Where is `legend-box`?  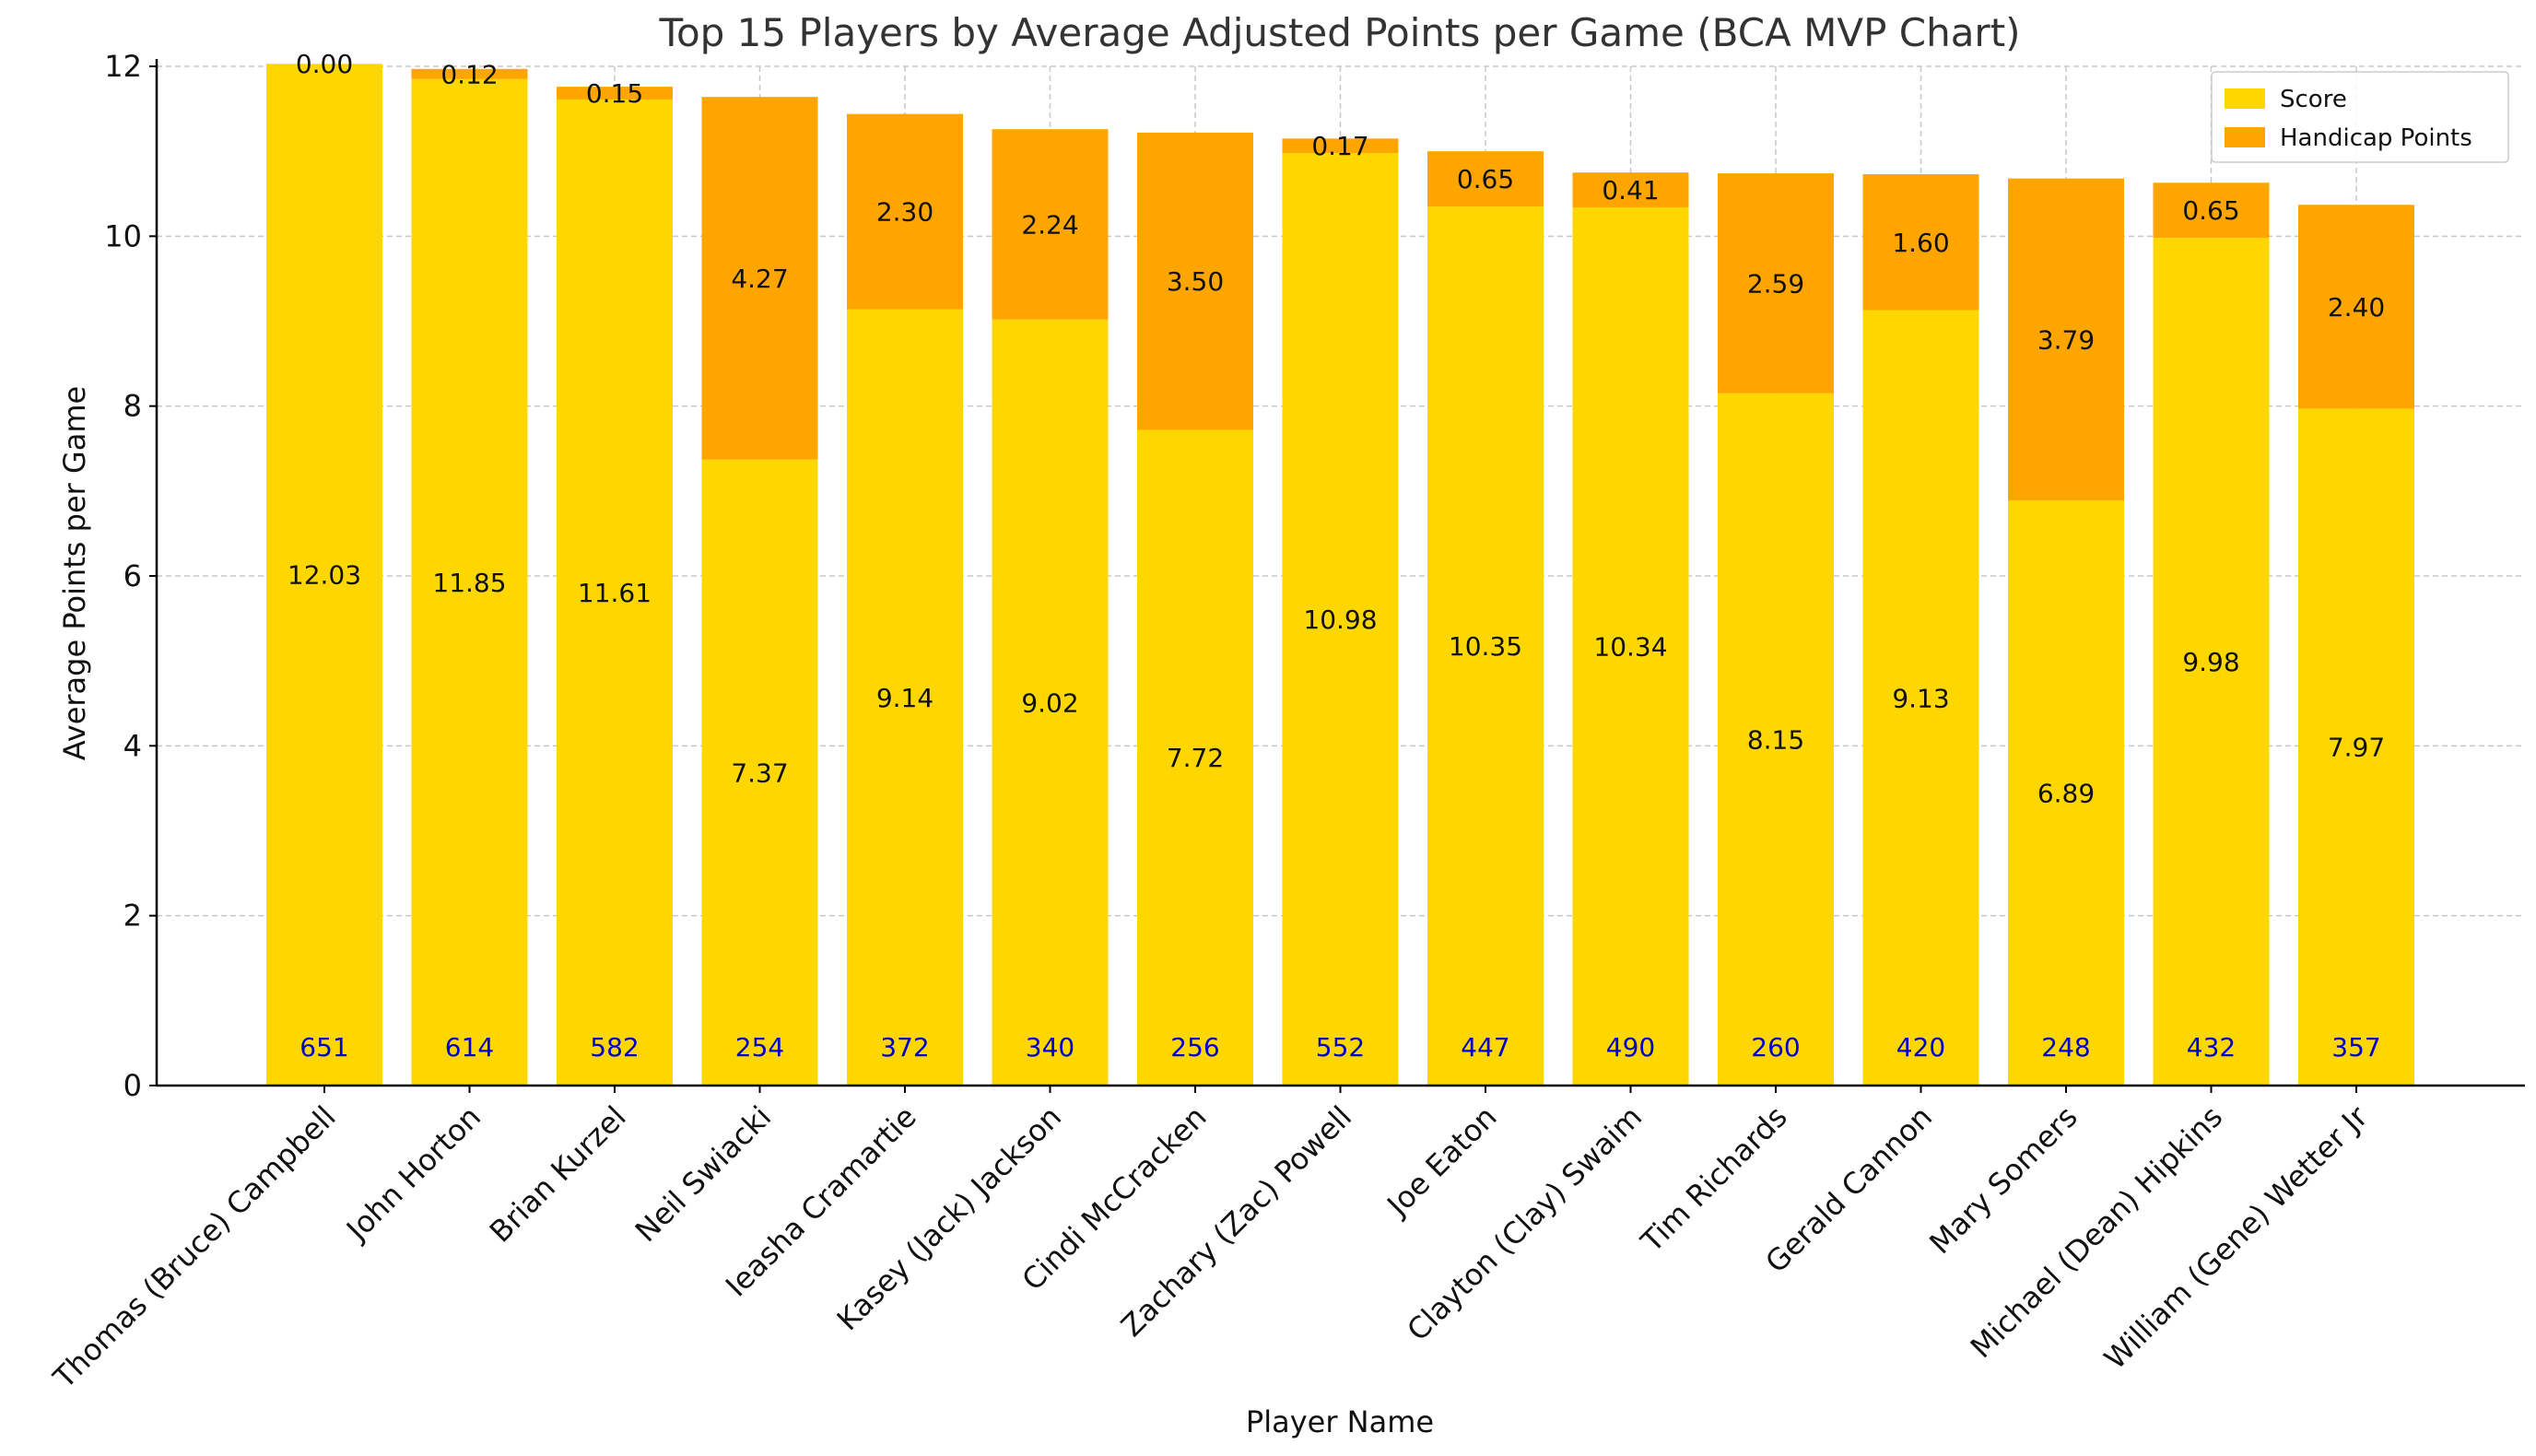
legend-box is located at coordinates (2360, 117).